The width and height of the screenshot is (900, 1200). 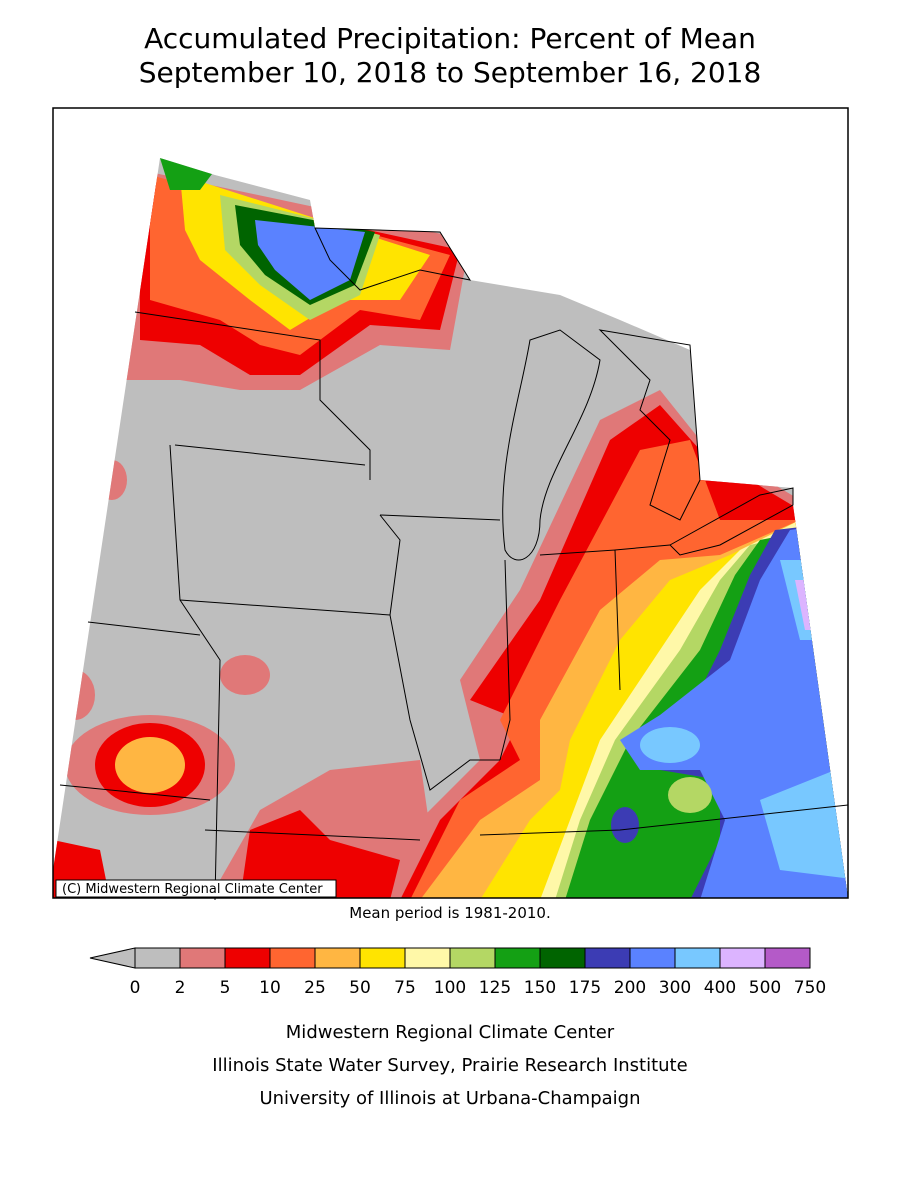 I want to click on legend-tick-label: 10, so click(x=270, y=988).